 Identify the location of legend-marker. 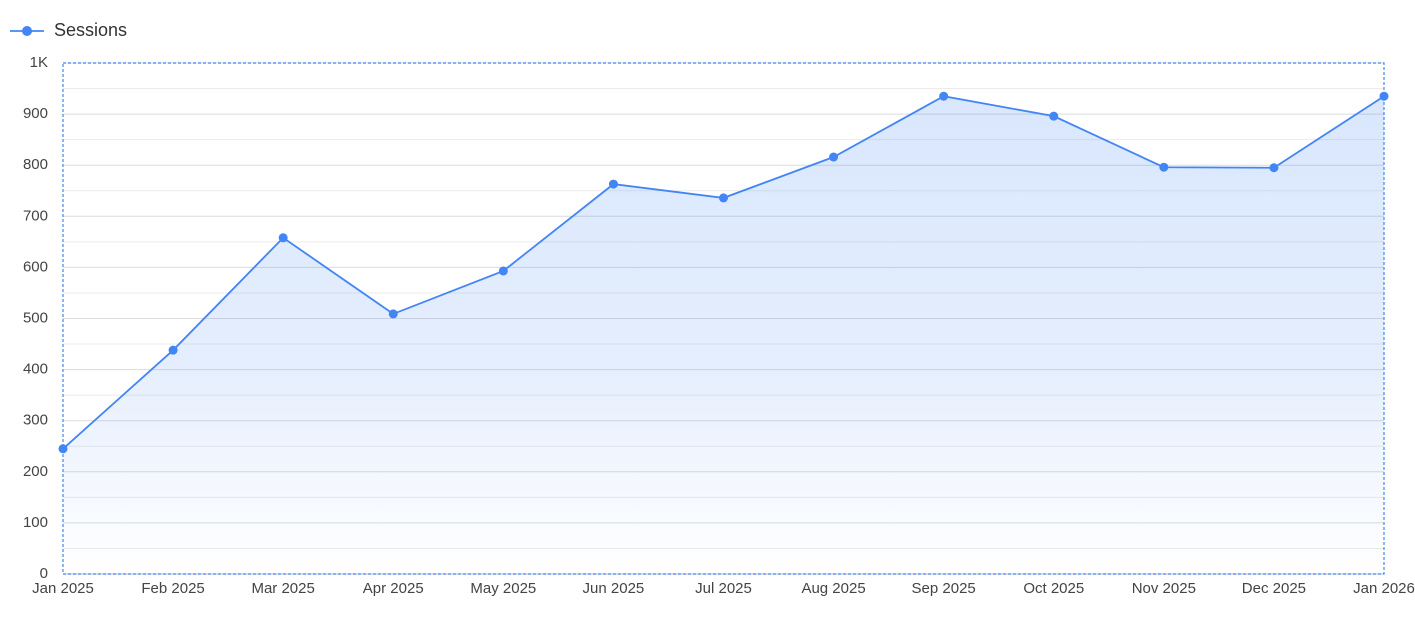
(27, 31).